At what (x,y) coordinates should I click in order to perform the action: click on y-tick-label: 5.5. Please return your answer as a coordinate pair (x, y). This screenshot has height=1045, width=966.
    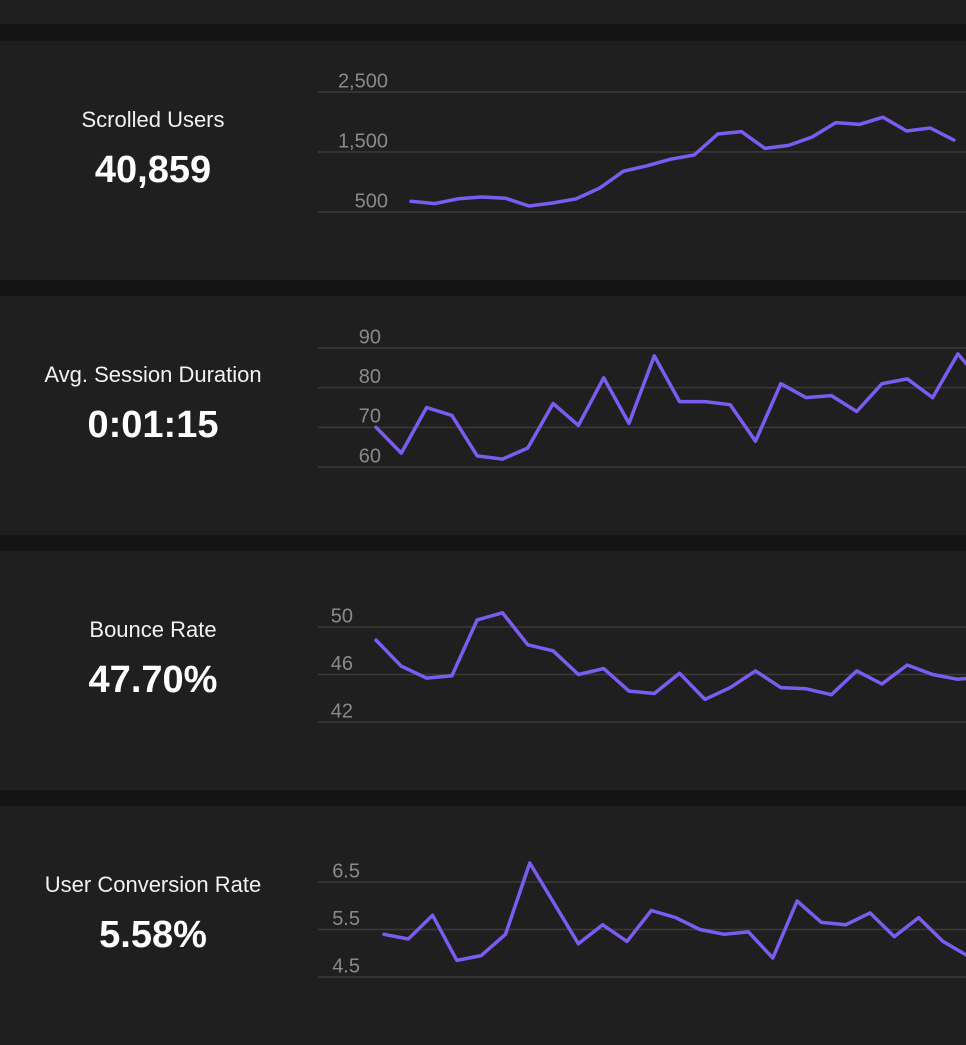
    Looking at the image, I should click on (346, 919).